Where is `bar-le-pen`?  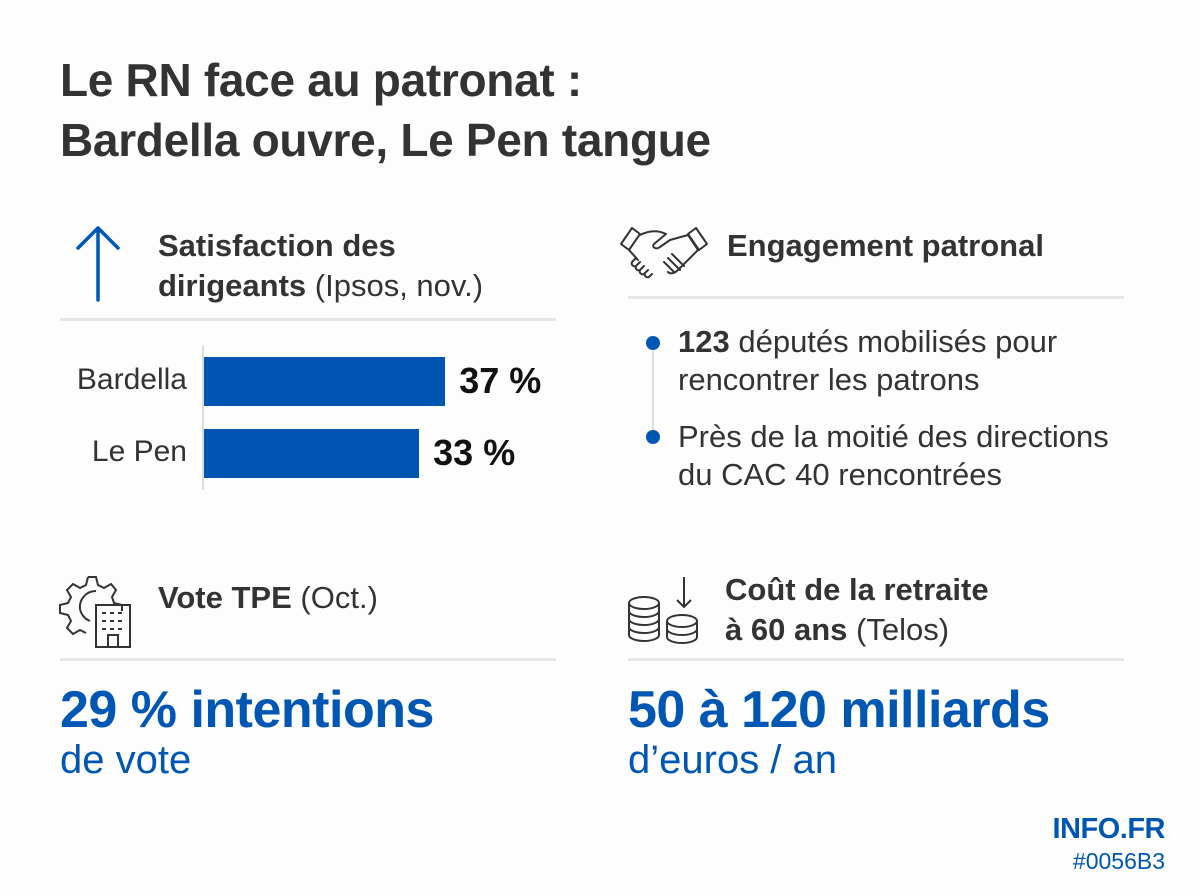 bar-le-pen is located at coordinates (312, 453).